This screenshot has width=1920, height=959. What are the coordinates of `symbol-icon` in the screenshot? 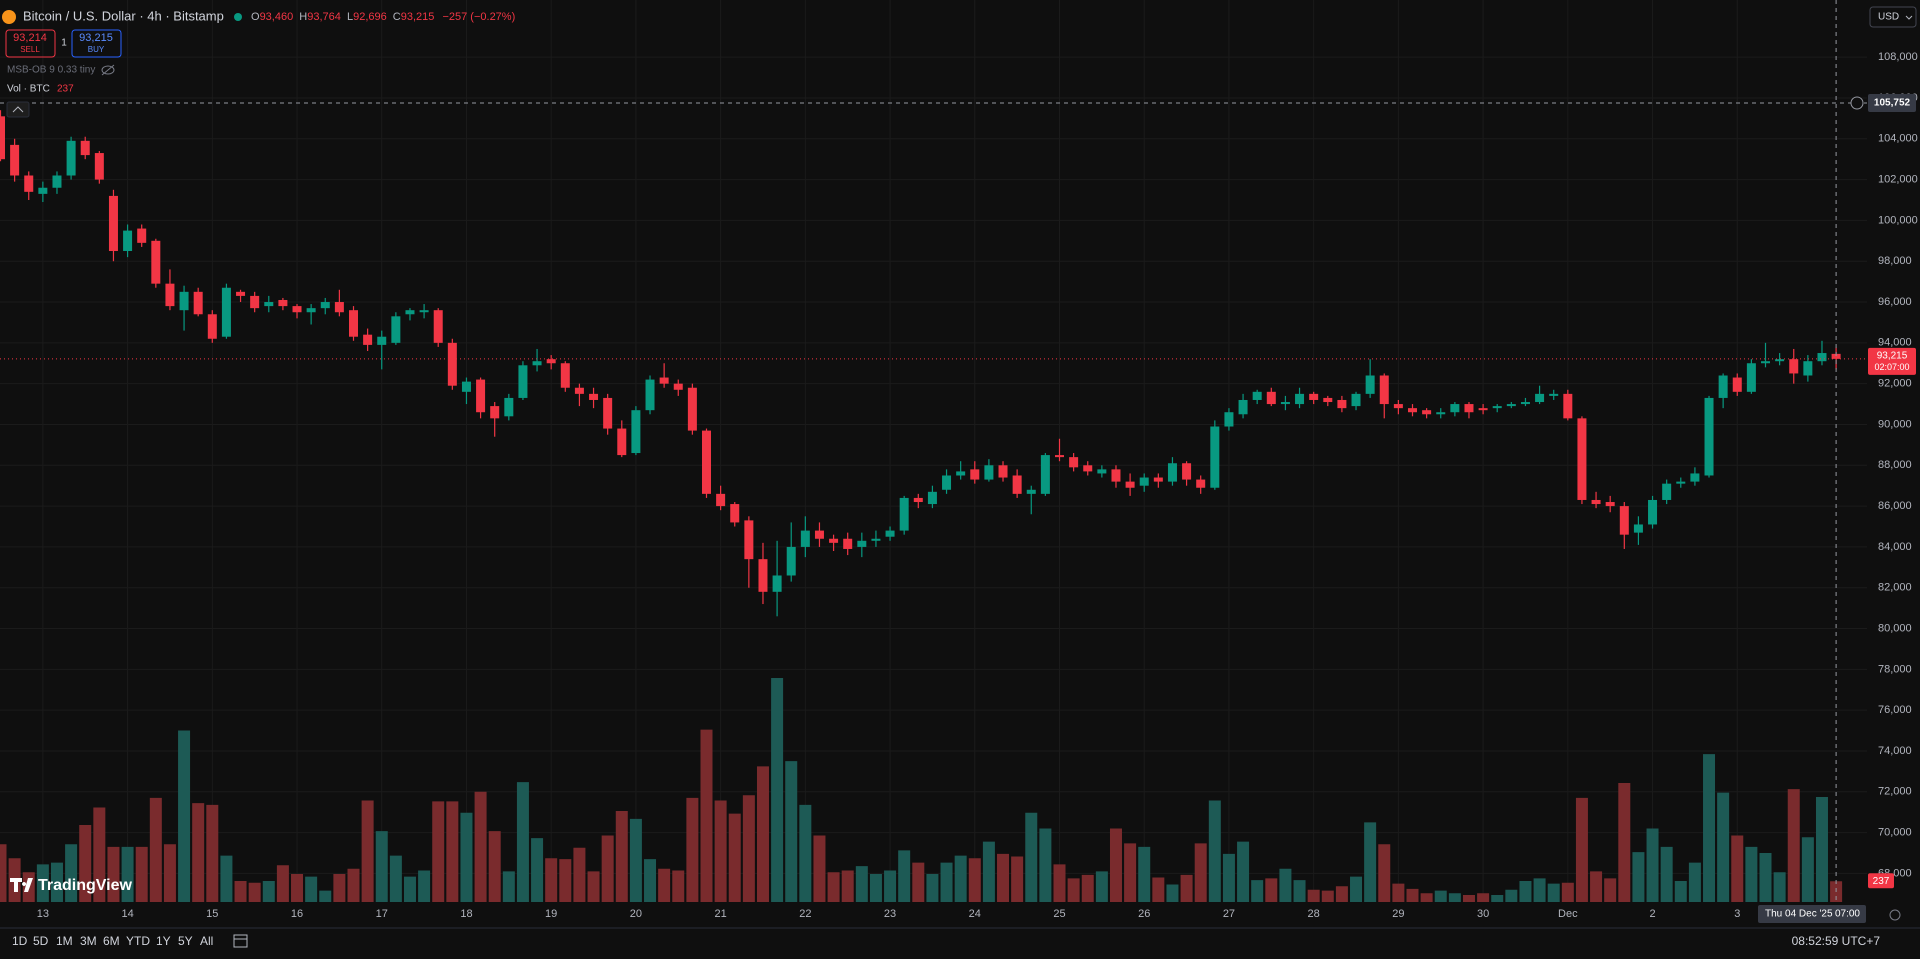 It's located at (9, 17).